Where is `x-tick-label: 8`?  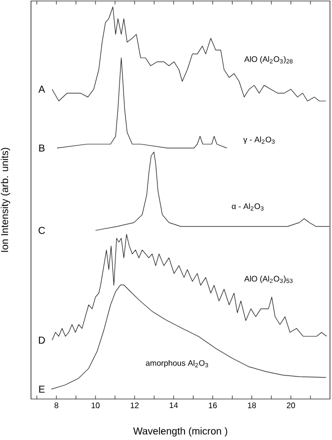 x-tick-label: 8 is located at coordinates (56, 405).